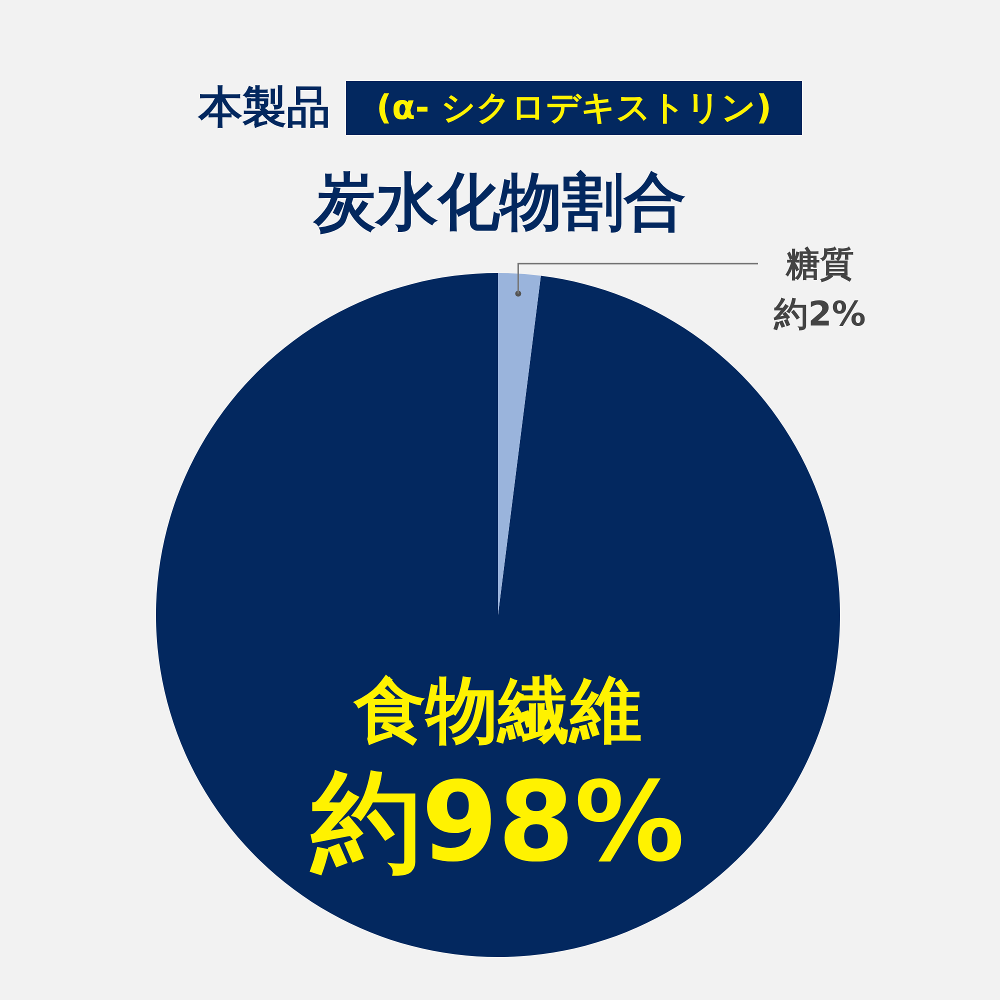 Image resolution: width=1000 pixels, height=1000 pixels. Describe the element at coordinates (574, 107) in the screenshot. I see `text: (α- シクロデキストリン)` at that location.